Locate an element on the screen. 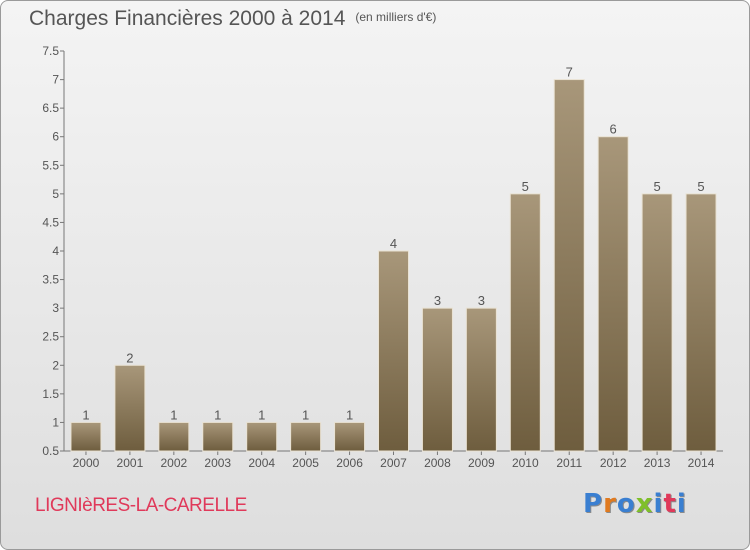 The width and height of the screenshot is (750, 550). logo-letter: o is located at coordinates (626, 504).